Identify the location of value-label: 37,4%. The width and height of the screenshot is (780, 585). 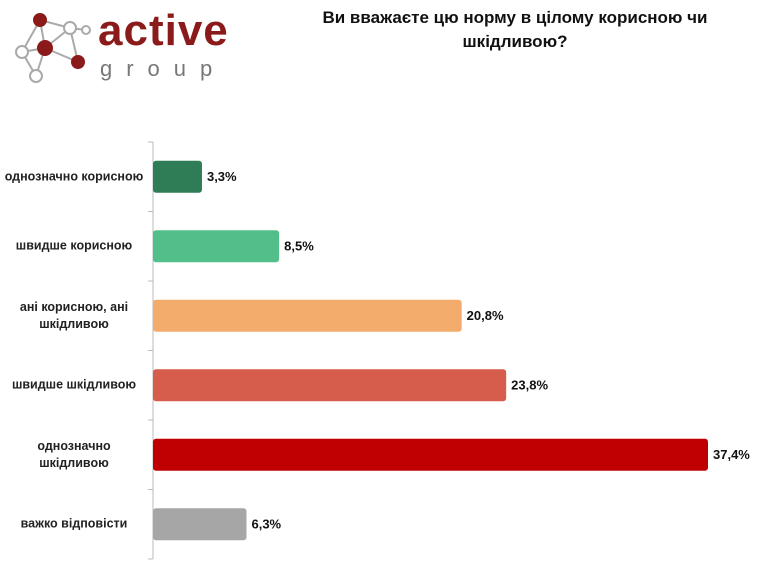
(731, 454).